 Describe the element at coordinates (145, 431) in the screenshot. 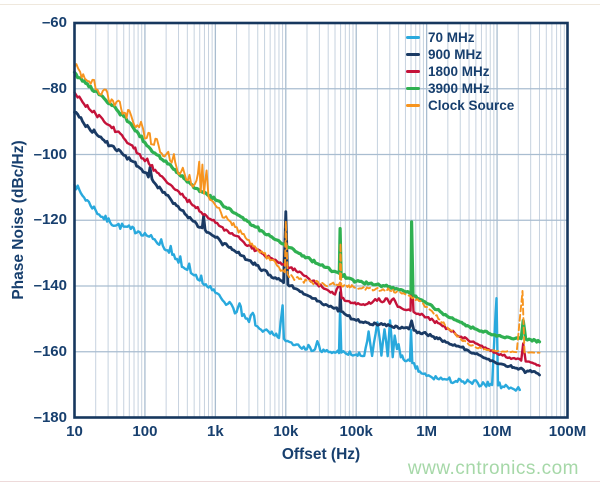

I see `x-tick-label: 100` at that location.